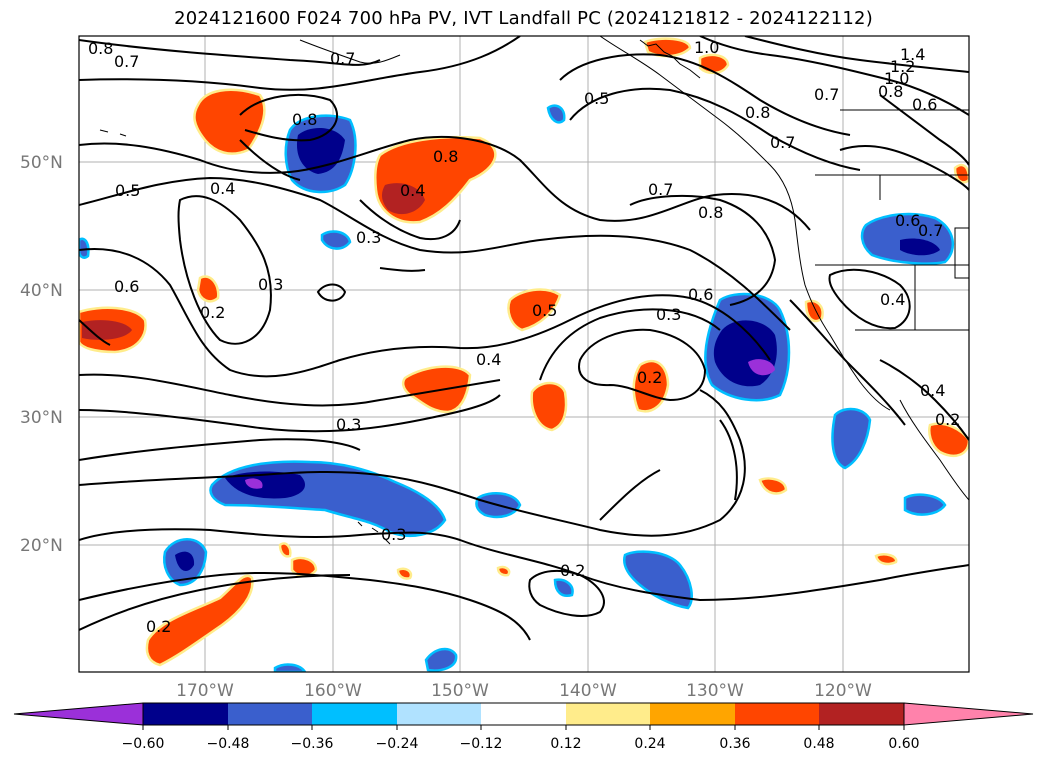  What do you see at coordinates (524, 691) in the screenshot?
I see `longitude-labels: 170°W 160°W 150°W 140°W 130°W 120°W` at bounding box center [524, 691].